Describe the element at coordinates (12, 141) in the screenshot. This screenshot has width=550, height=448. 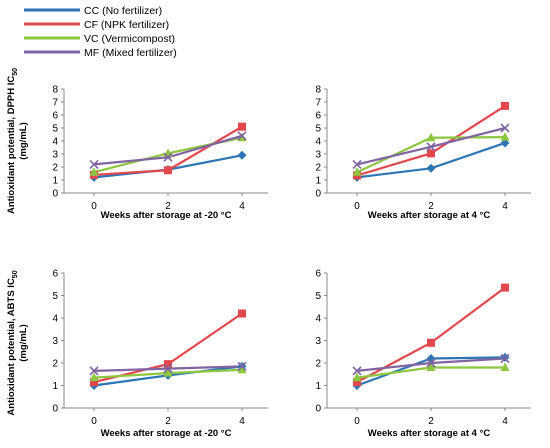
I see `y-axis-label-dpph: Antioxidant potential, DPPH IC50` at that location.